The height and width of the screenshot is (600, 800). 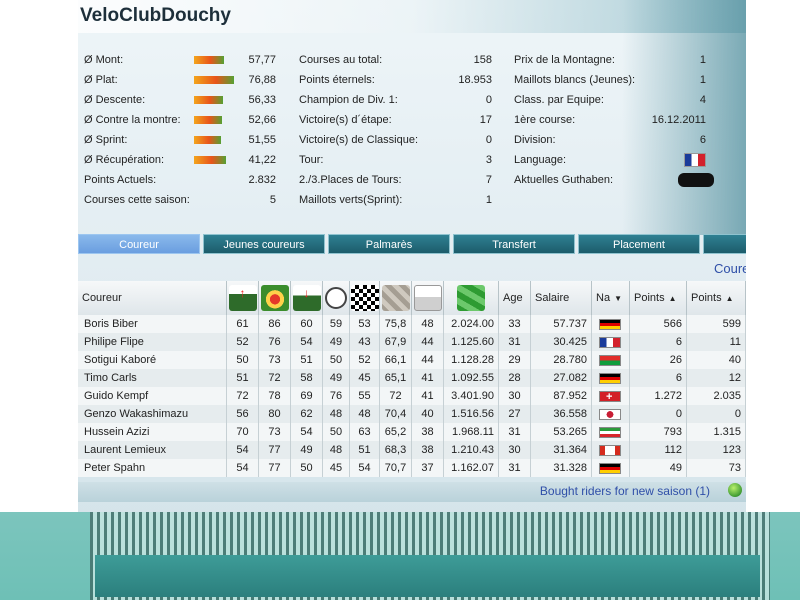 What do you see at coordinates (336, 342) in the screenshot?
I see `cell-clm: 49` at bounding box center [336, 342].